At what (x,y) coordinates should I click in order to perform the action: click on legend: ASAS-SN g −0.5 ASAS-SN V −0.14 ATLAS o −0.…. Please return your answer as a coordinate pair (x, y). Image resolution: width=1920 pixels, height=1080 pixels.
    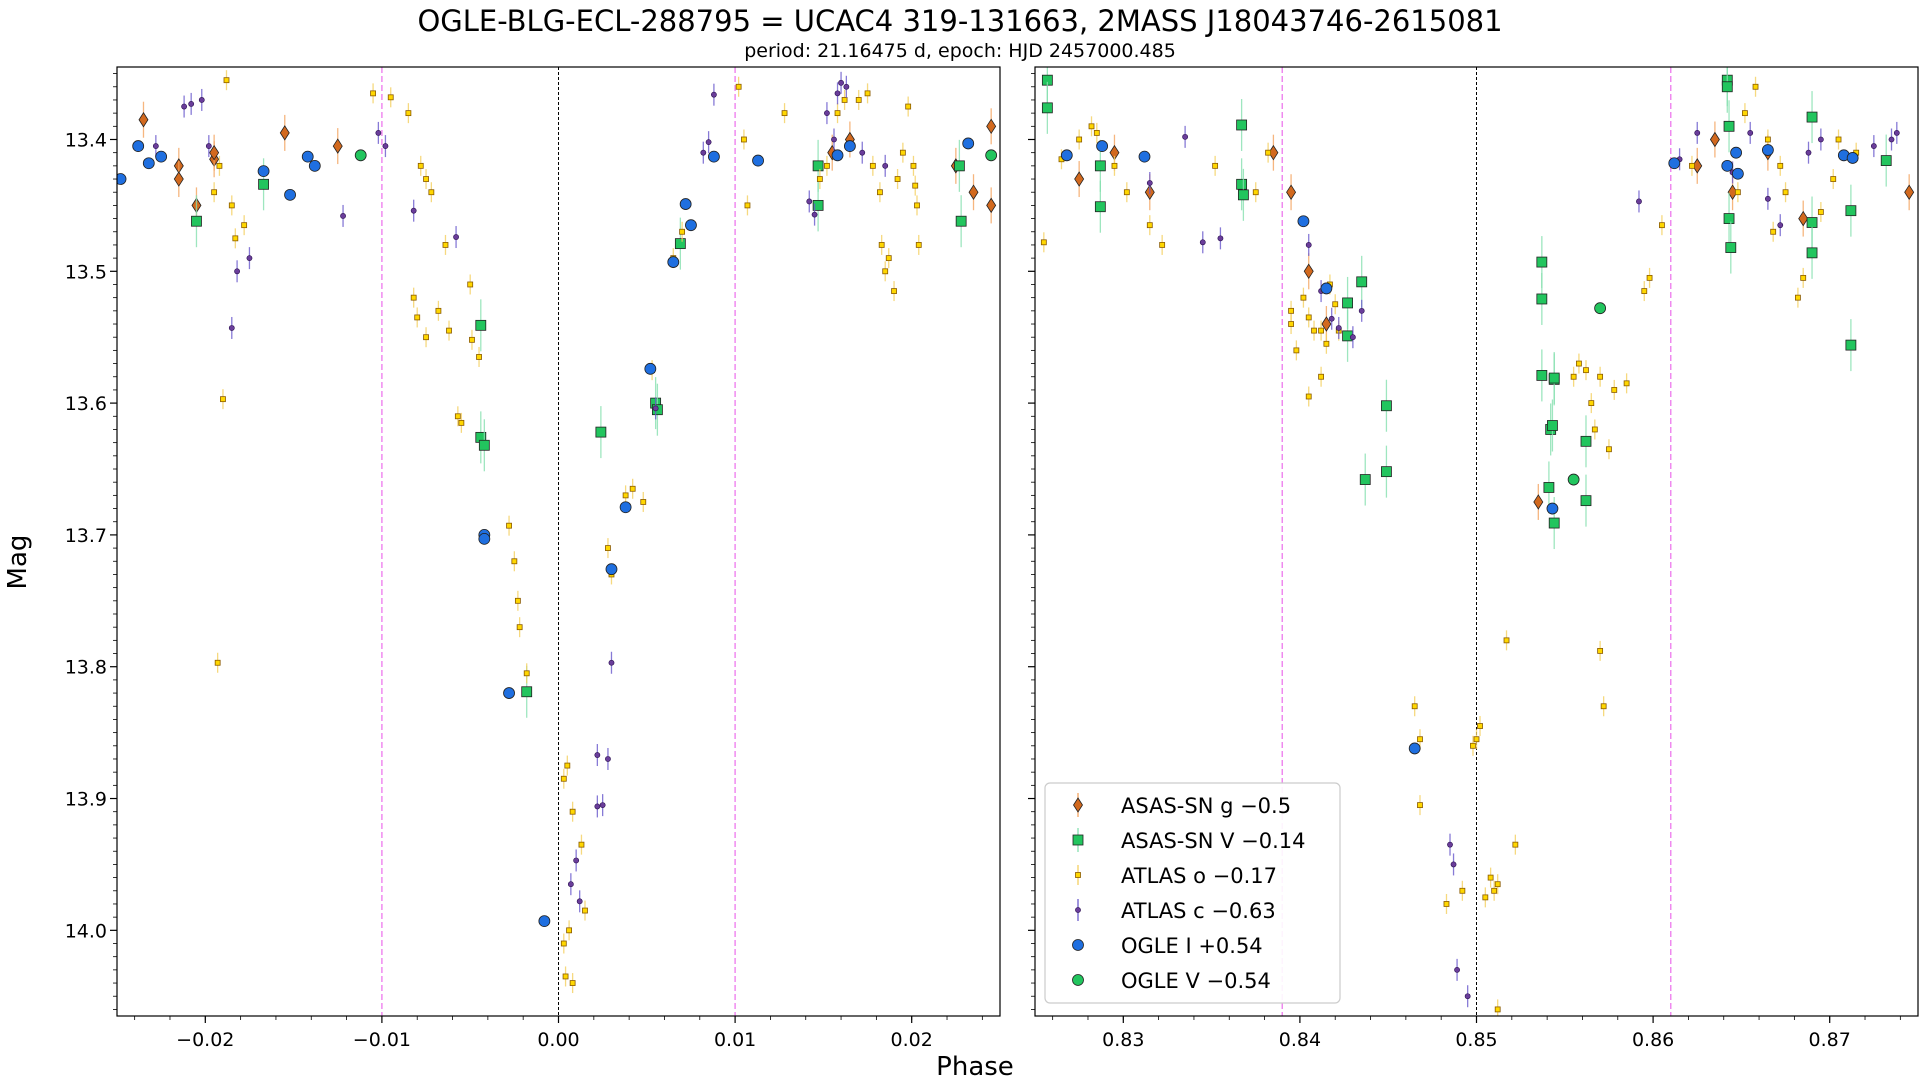
    Looking at the image, I should click on (1192, 893).